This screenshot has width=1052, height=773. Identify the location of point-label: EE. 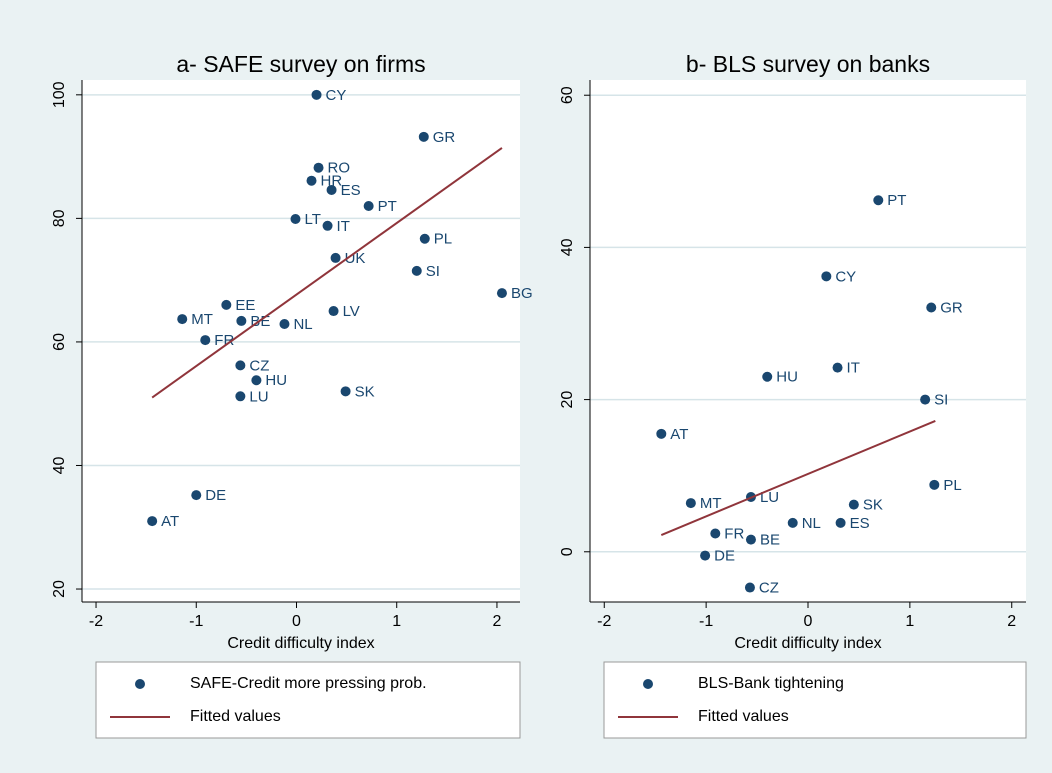
(245, 305).